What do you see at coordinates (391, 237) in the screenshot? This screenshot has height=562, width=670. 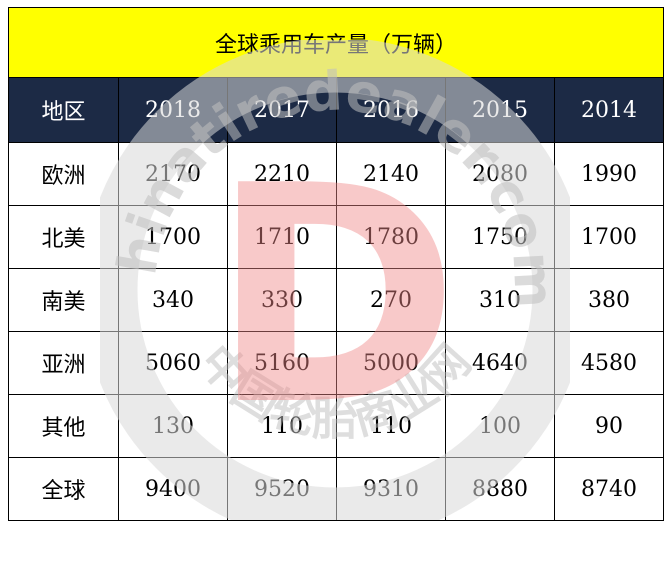 I see `table-cell: 1780` at bounding box center [391, 237].